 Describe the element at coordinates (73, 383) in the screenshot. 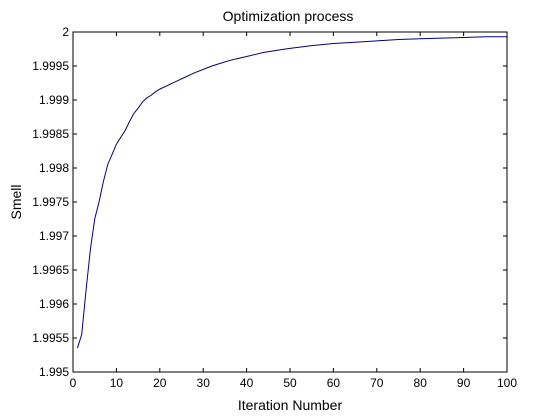

I see `x-tick-label: 0` at that location.